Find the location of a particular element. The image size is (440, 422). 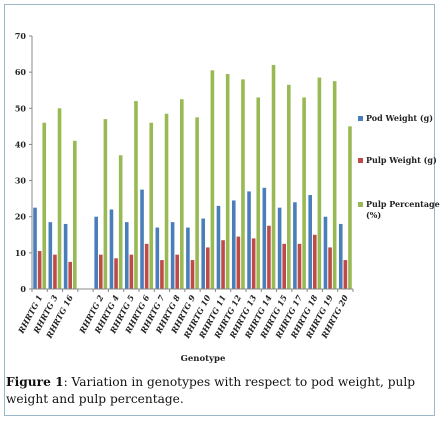

y-tick-label: 70 is located at coordinates (21, 36).